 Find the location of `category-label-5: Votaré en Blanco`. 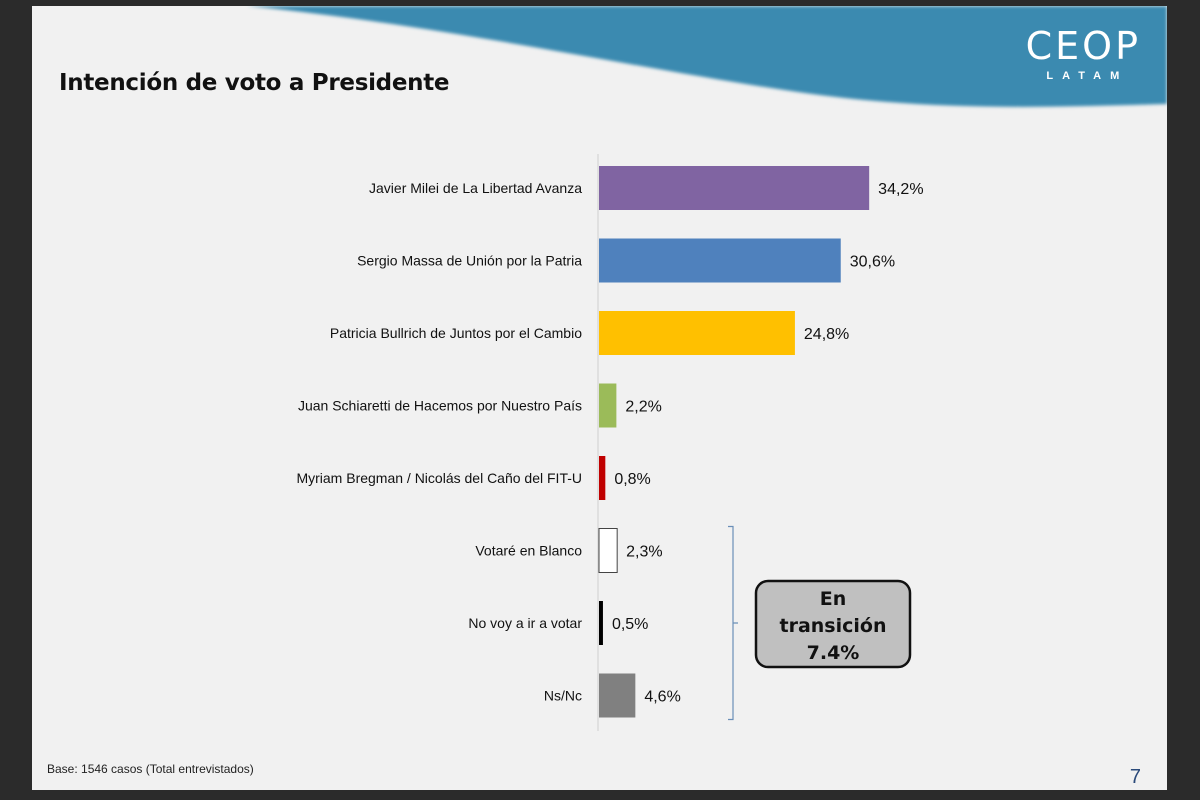

category-label-5: Votaré en Blanco is located at coordinates (528, 551).